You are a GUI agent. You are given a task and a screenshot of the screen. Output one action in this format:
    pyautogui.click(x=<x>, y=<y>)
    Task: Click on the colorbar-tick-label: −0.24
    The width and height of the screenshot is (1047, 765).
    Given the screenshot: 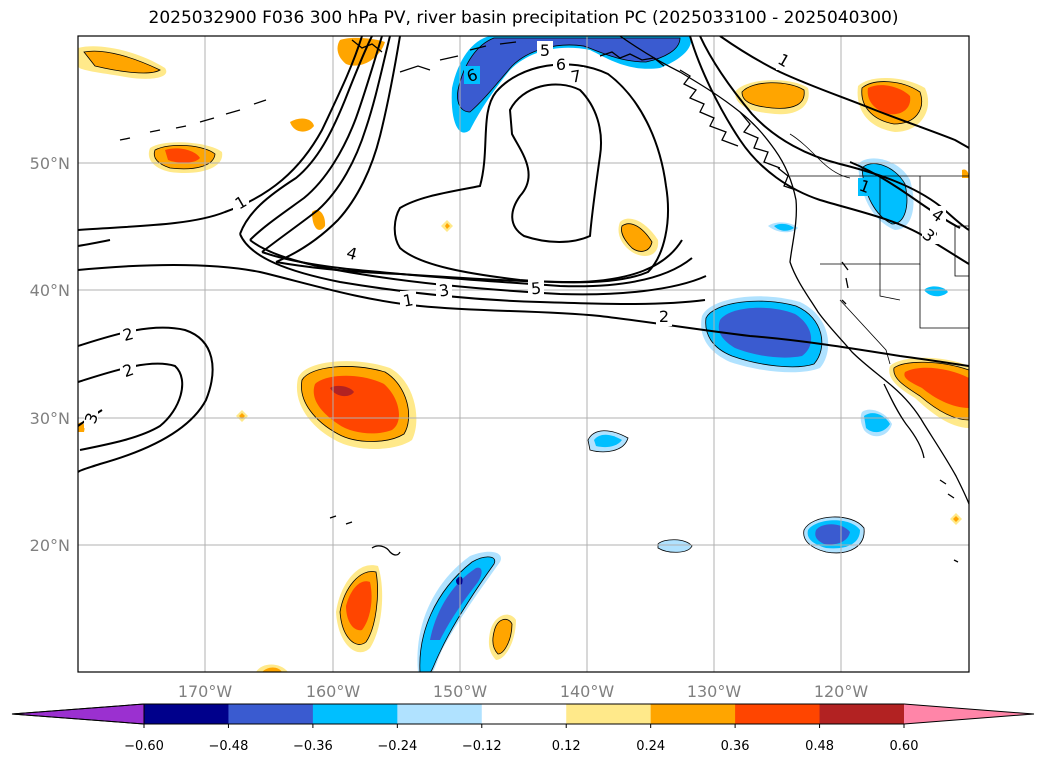 What is the action you would take?
    pyautogui.click(x=397, y=746)
    